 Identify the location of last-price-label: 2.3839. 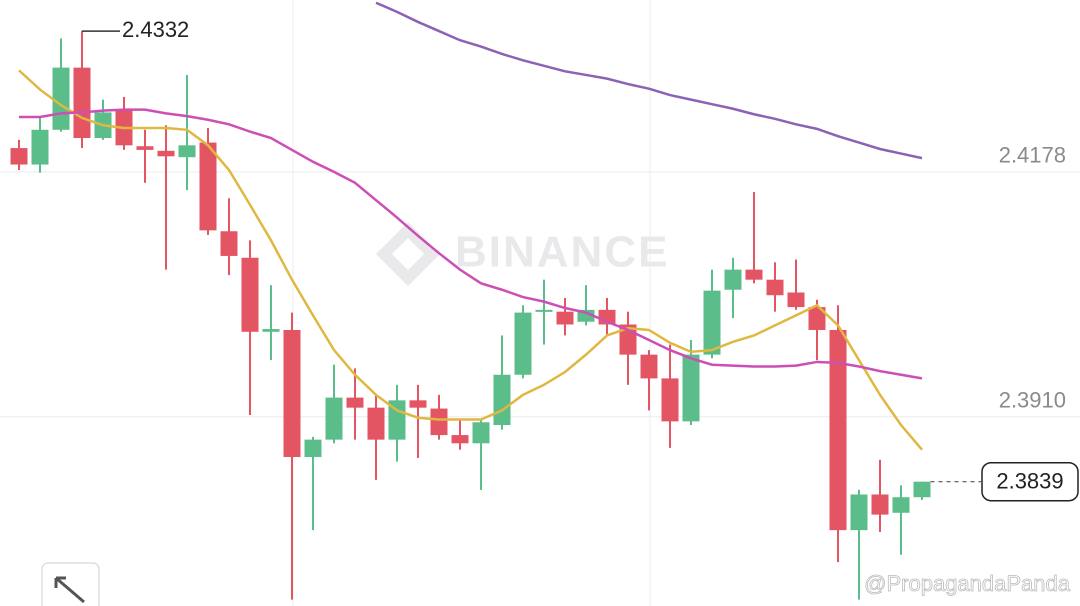
(1029, 481).